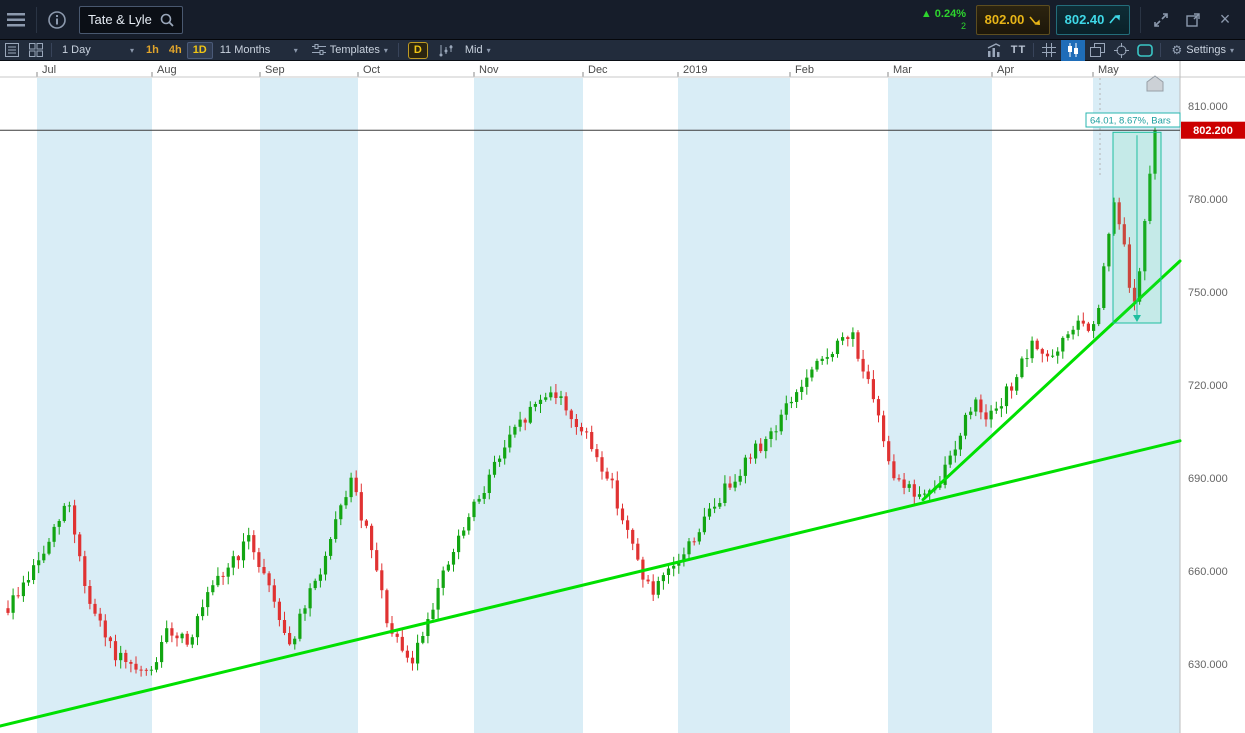  Describe the element at coordinates (1208, 293) in the screenshot. I see `svg-text: 750.000` at that location.